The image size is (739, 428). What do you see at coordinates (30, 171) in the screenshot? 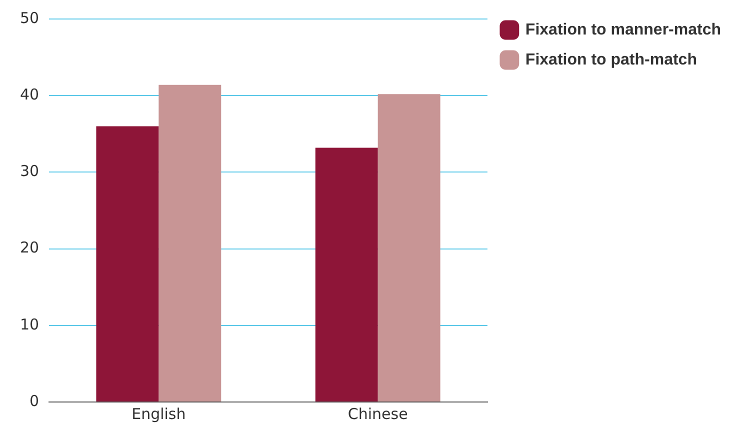
I see `y-tick-label: 30` at bounding box center [30, 171].